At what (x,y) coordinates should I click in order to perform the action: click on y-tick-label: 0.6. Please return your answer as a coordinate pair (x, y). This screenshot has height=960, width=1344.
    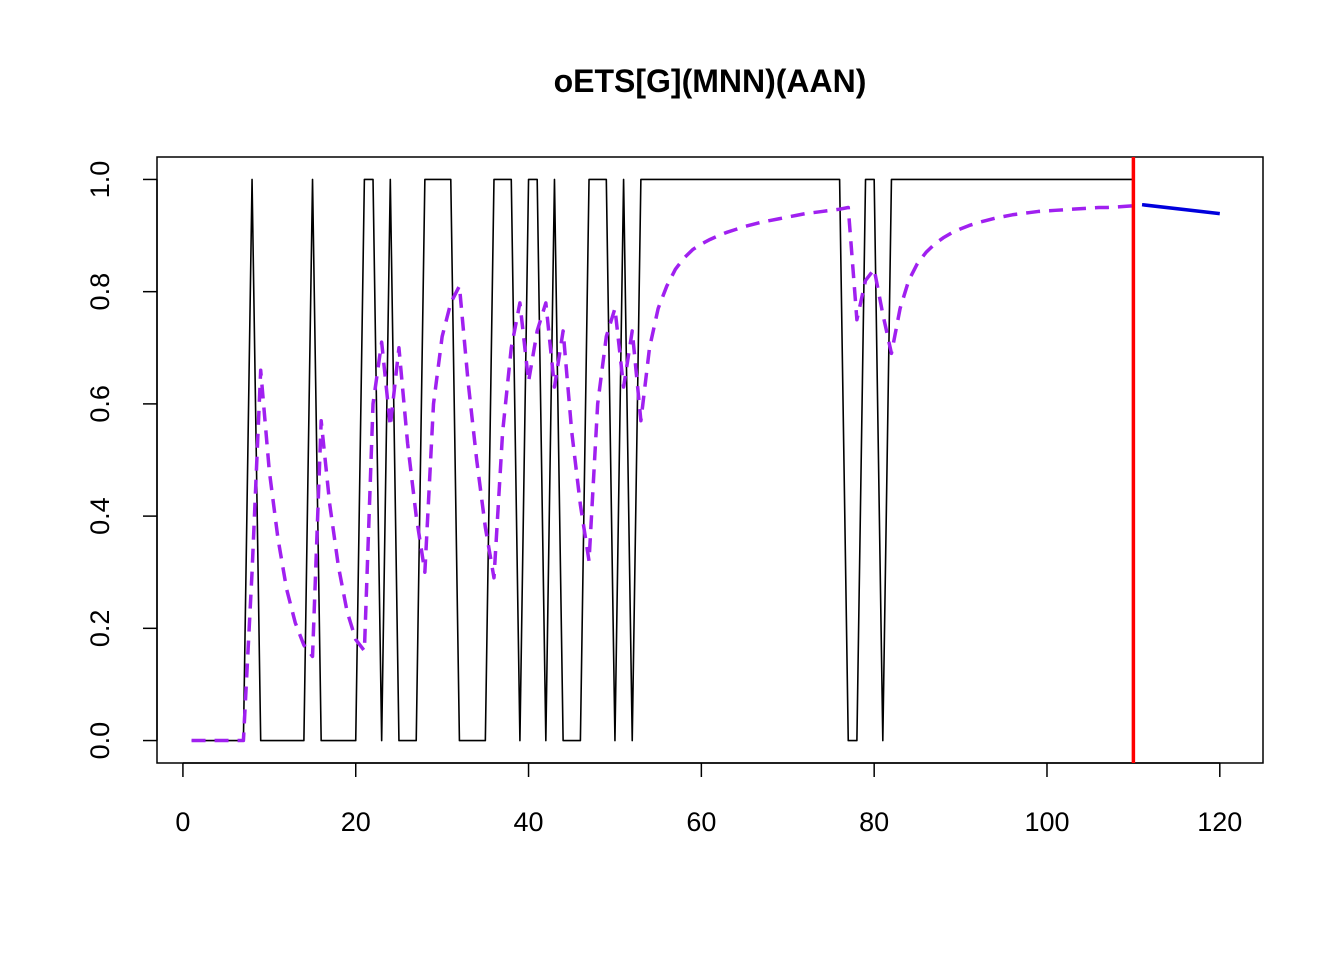
    Looking at the image, I should click on (100, 404).